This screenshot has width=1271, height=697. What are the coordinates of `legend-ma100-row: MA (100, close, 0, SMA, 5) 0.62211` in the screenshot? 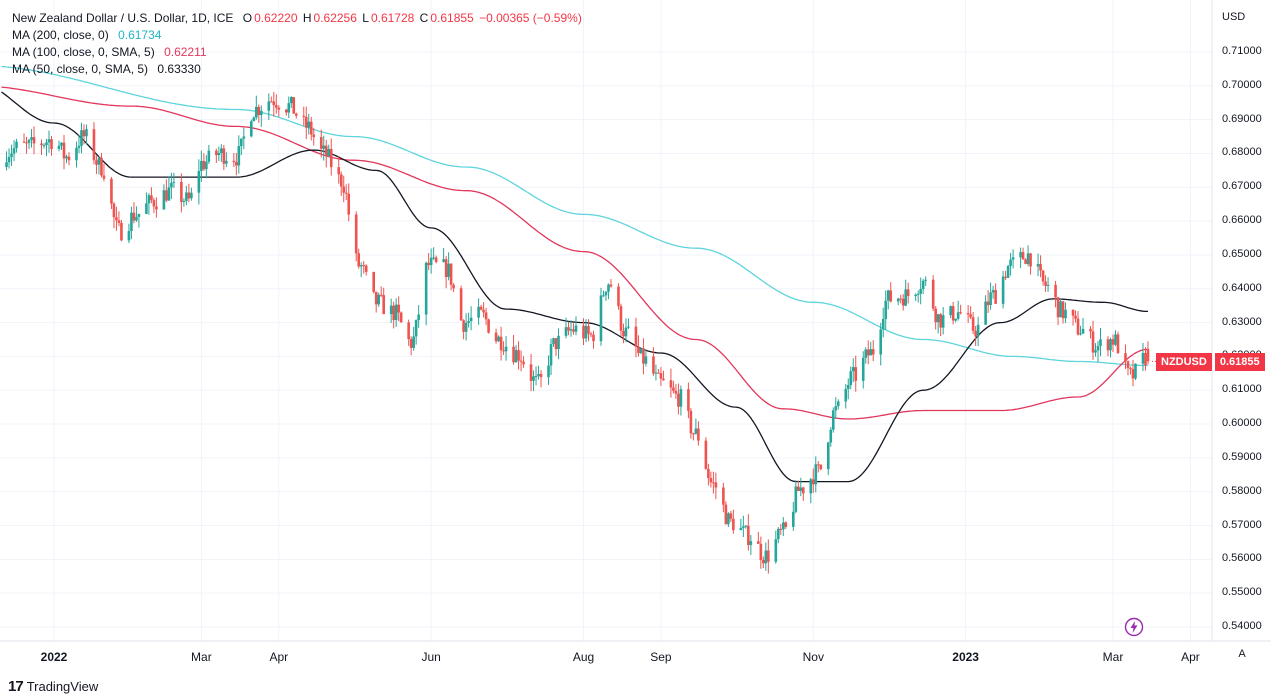 It's located at (298, 52).